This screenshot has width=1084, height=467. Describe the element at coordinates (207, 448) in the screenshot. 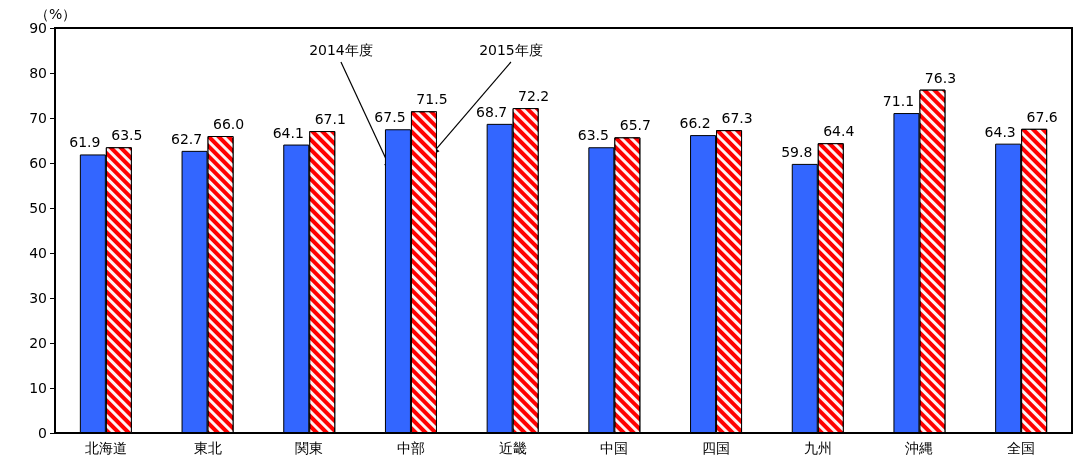

I see `x-tick-label: 東北` at that location.